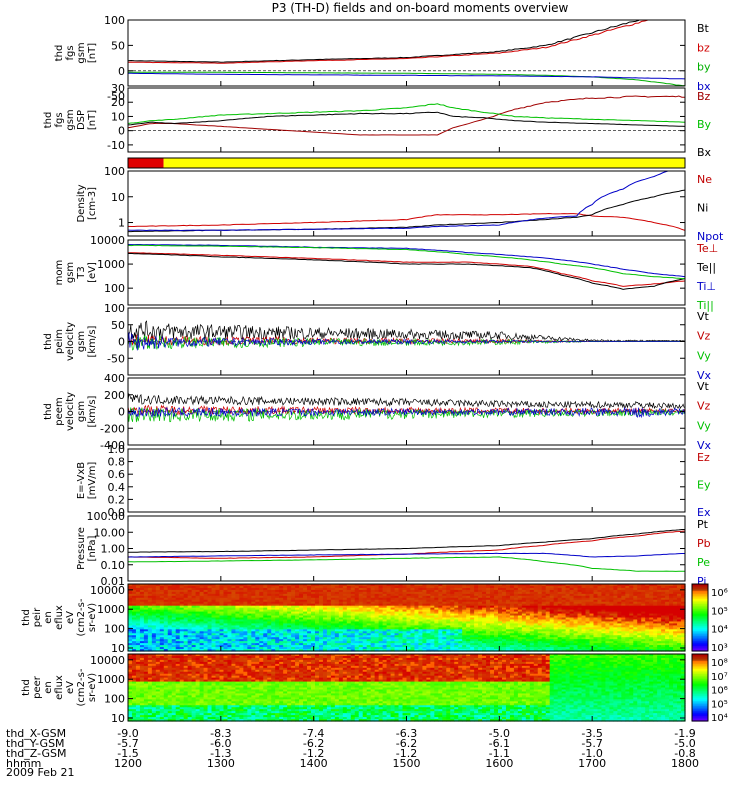 Image resolution: width=750 pixels, height=800 pixels. I want to click on y-axis-label: velocity, so click(70, 341).